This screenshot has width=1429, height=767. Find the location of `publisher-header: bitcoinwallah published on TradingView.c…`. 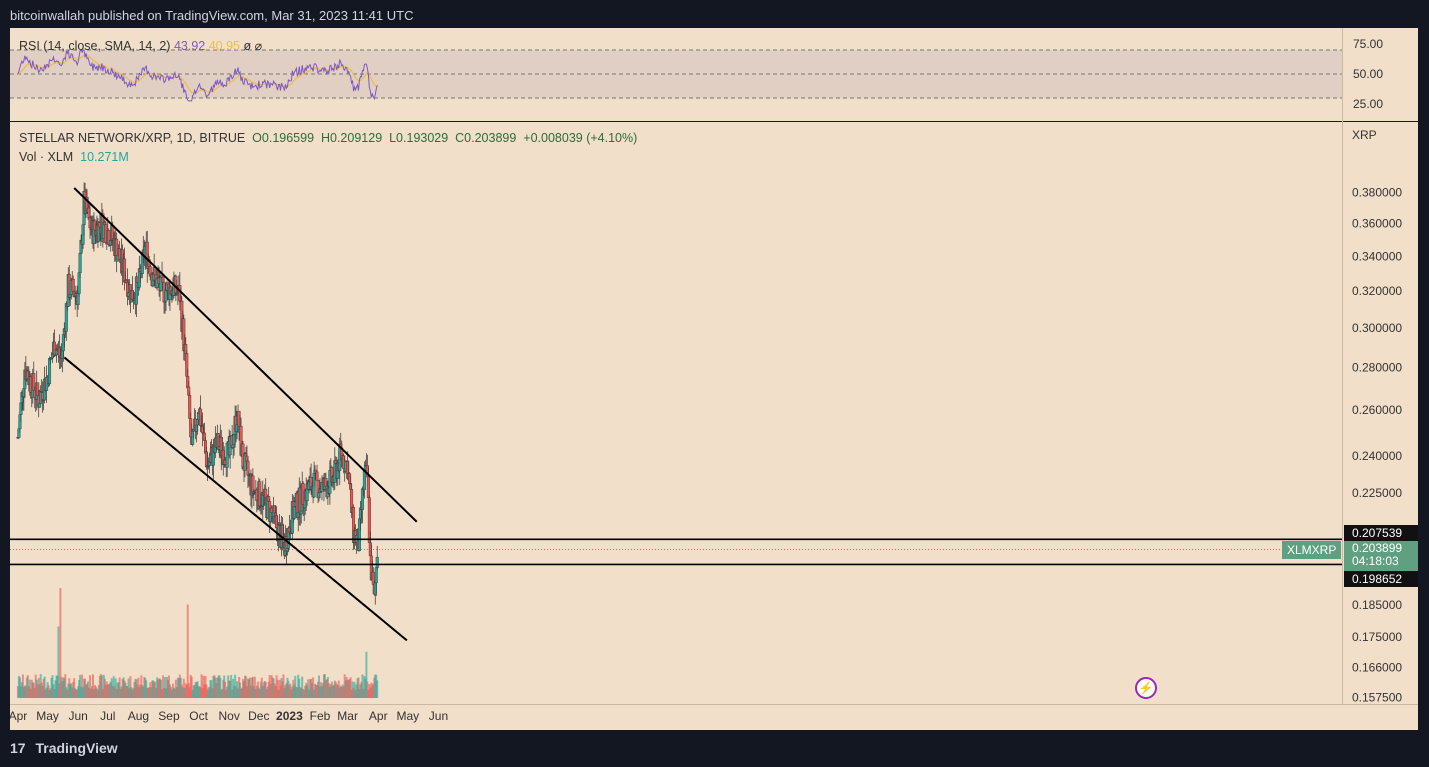

publisher-header: bitcoinwallah published on TradingView.c… is located at coordinates (212, 15).